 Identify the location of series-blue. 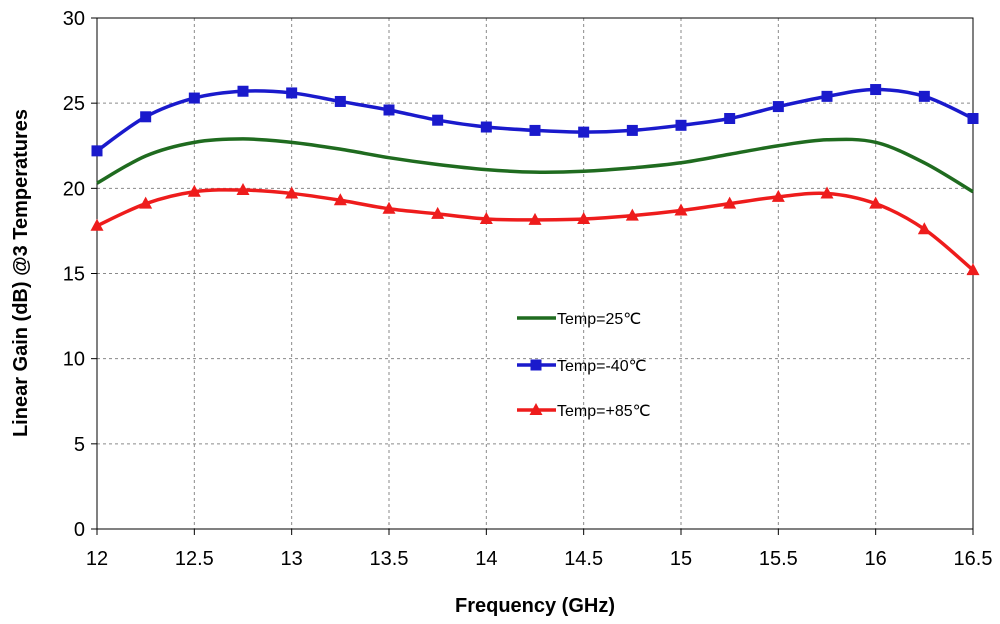
(535, 120).